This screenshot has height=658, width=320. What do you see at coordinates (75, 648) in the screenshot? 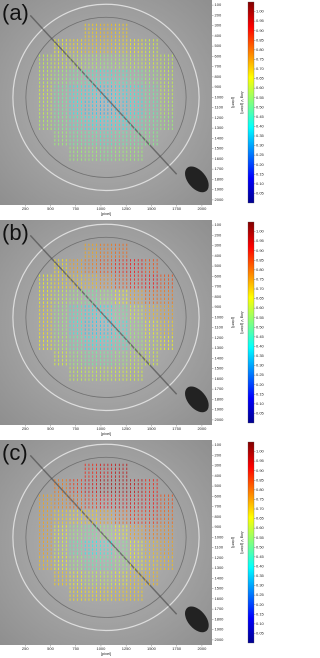
I see `x-tick-label: 750` at bounding box center [75, 648].